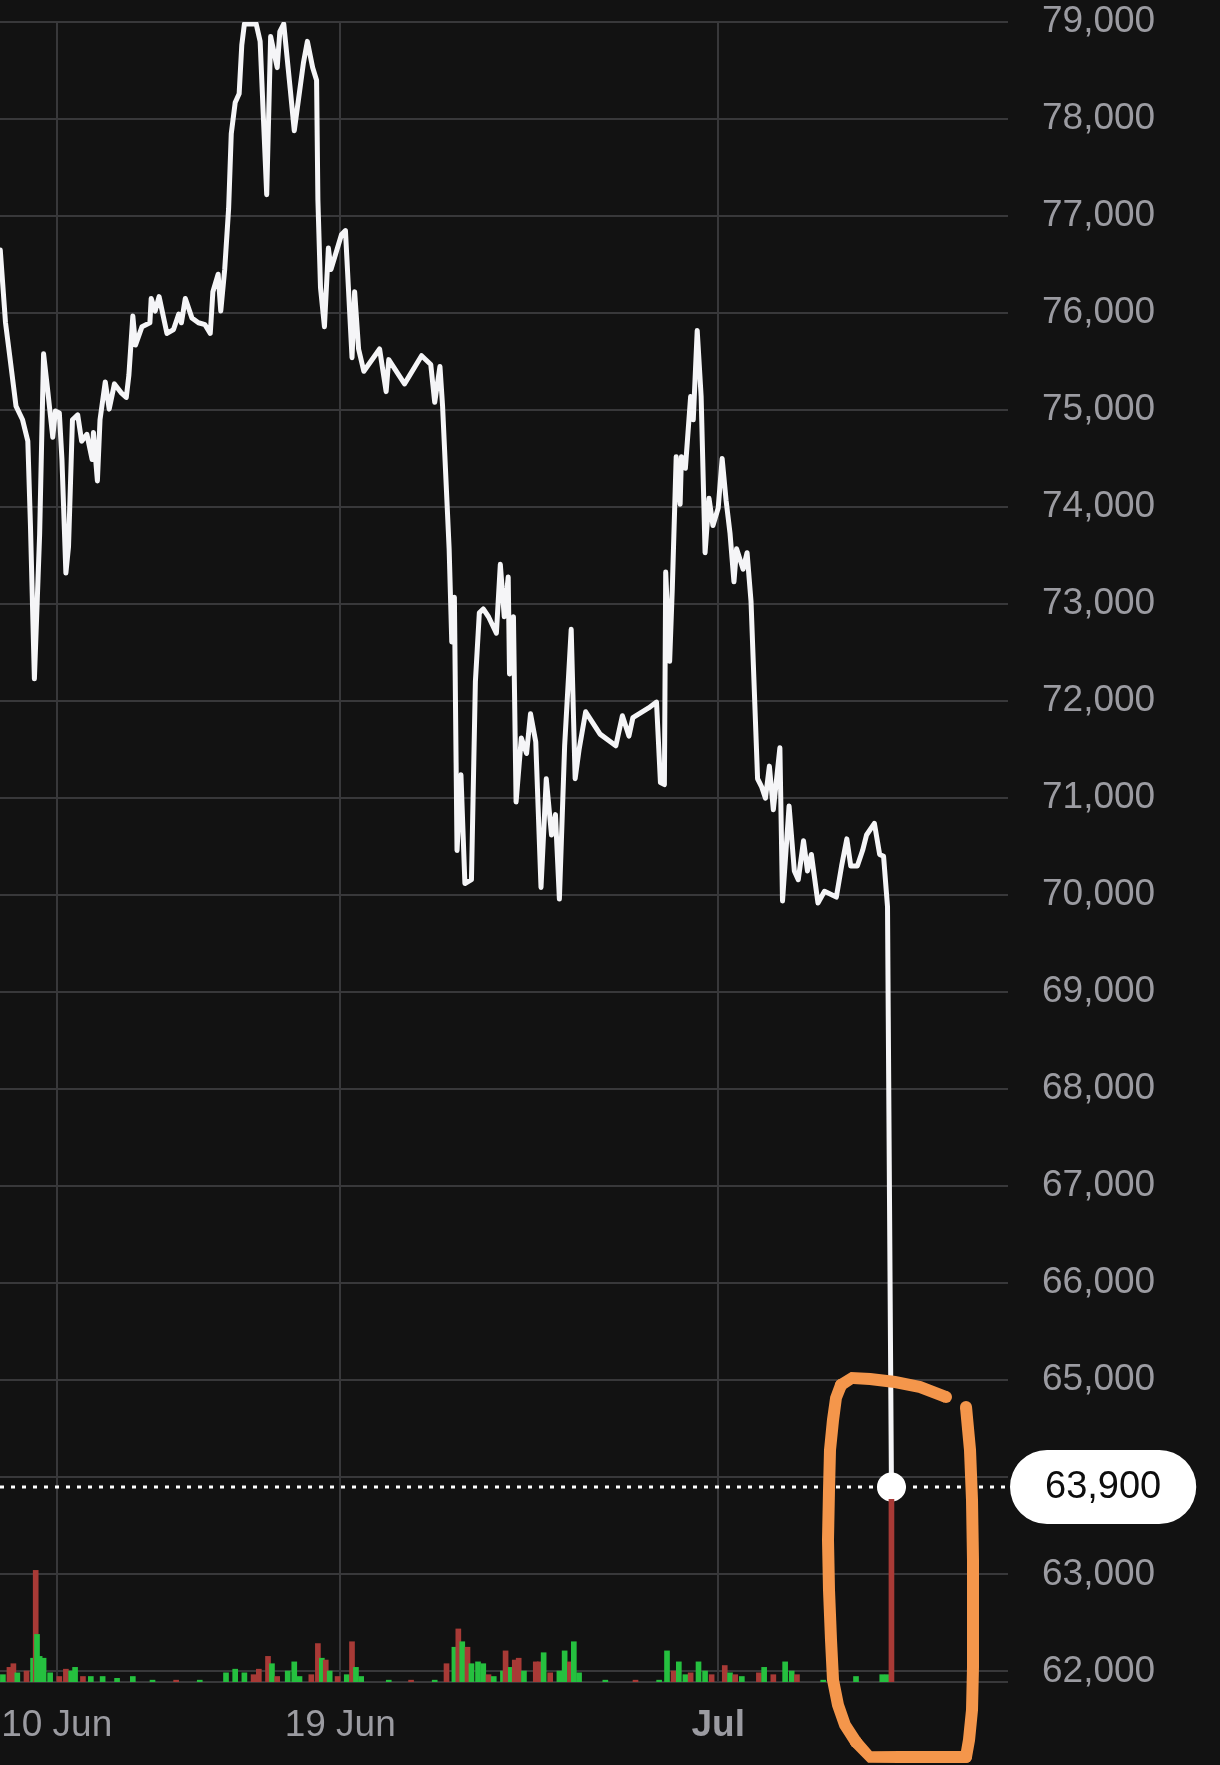 The height and width of the screenshot is (1765, 1220). I want to click on y-tick-label: 76,000, so click(1099, 311).